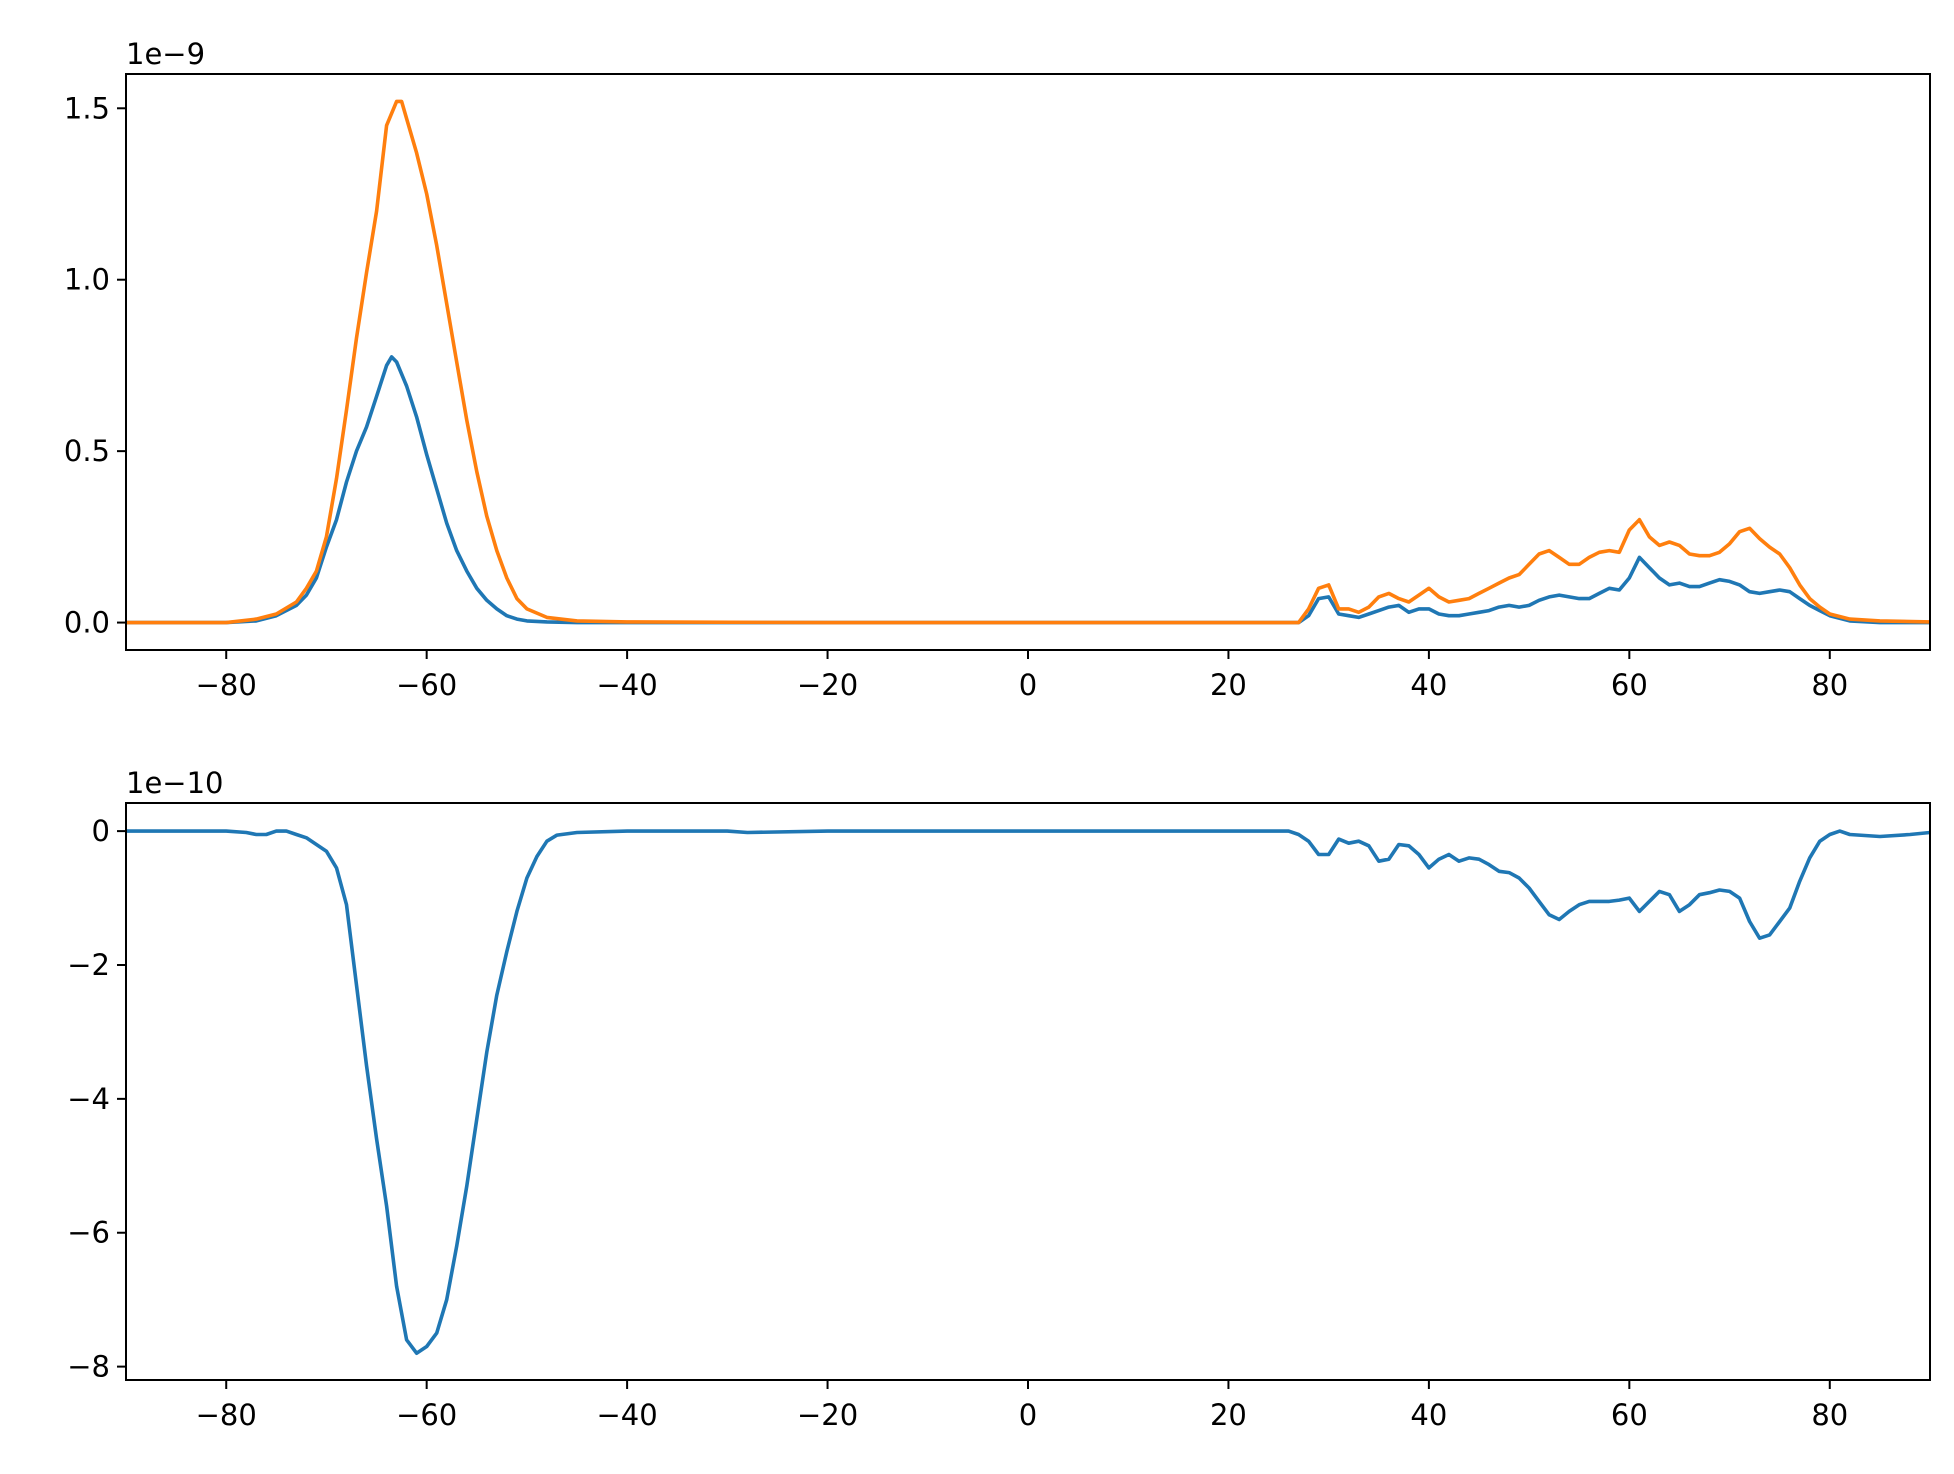  I want to click on top-panel-x-tick-label: 80, so click(1829, 685).